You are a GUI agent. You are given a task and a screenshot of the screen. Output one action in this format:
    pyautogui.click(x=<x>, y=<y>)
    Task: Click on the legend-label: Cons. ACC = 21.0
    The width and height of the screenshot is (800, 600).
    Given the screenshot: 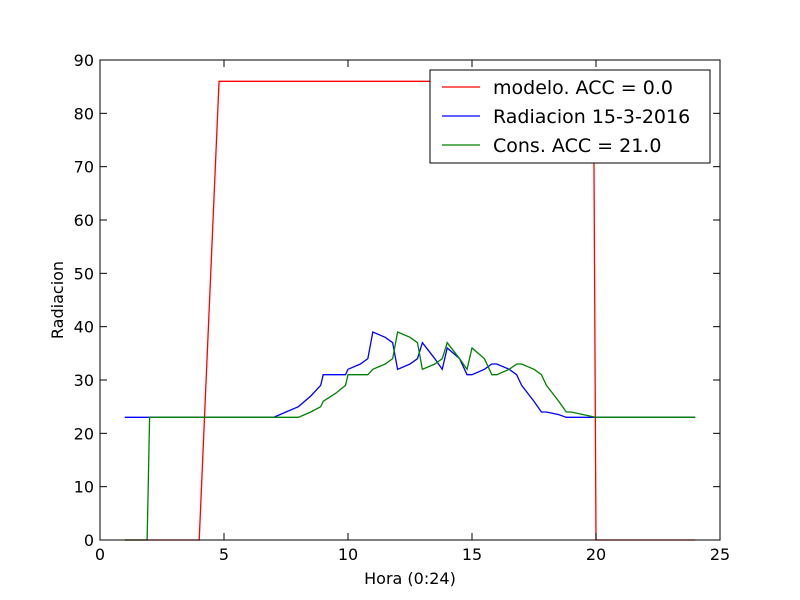 What is the action you would take?
    pyautogui.click(x=577, y=146)
    